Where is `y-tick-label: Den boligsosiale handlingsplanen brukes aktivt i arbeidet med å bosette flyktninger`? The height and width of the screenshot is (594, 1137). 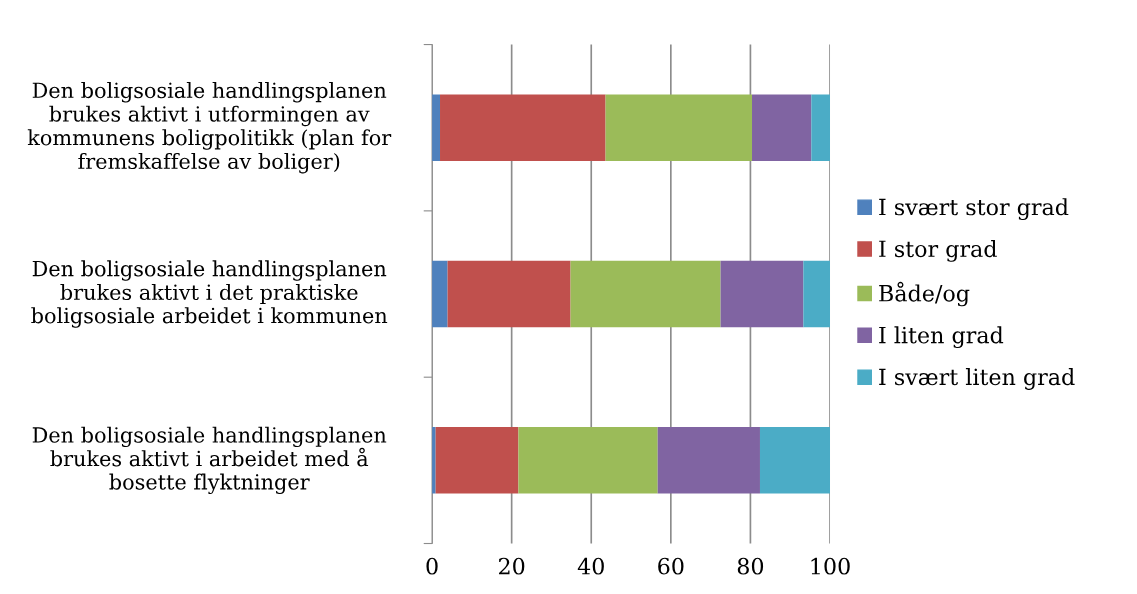 y-tick-label: Den boligsosiale handlingsplanen brukes aktivt i arbeidet med å bosette flyktninger is located at coordinates (209, 460).